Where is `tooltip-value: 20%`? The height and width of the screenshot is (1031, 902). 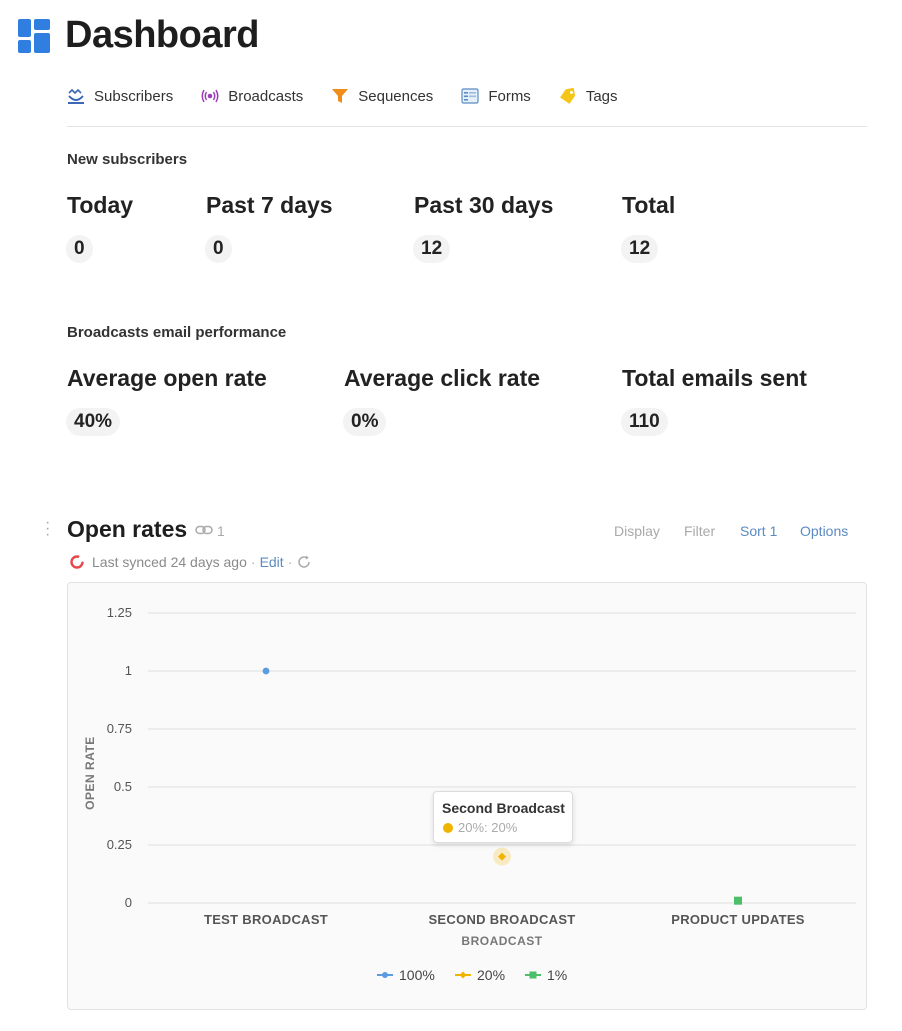 tooltip-value: 20% is located at coordinates (504, 827).